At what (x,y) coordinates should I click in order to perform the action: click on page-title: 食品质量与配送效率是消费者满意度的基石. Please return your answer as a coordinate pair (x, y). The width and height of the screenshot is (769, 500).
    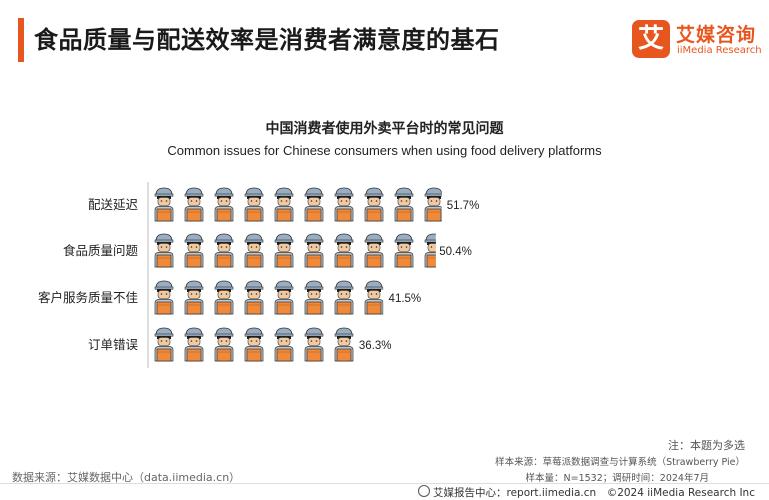
    Looking at the image, I should click on (267, 40).